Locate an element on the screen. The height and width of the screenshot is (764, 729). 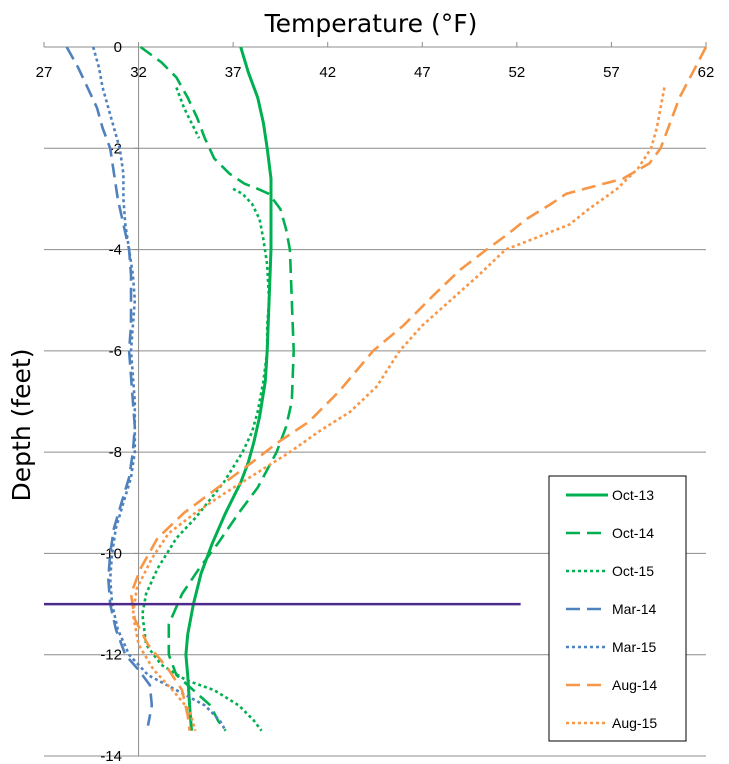
chart-title: Temperature (°F) is located at coordinates (371, 23).